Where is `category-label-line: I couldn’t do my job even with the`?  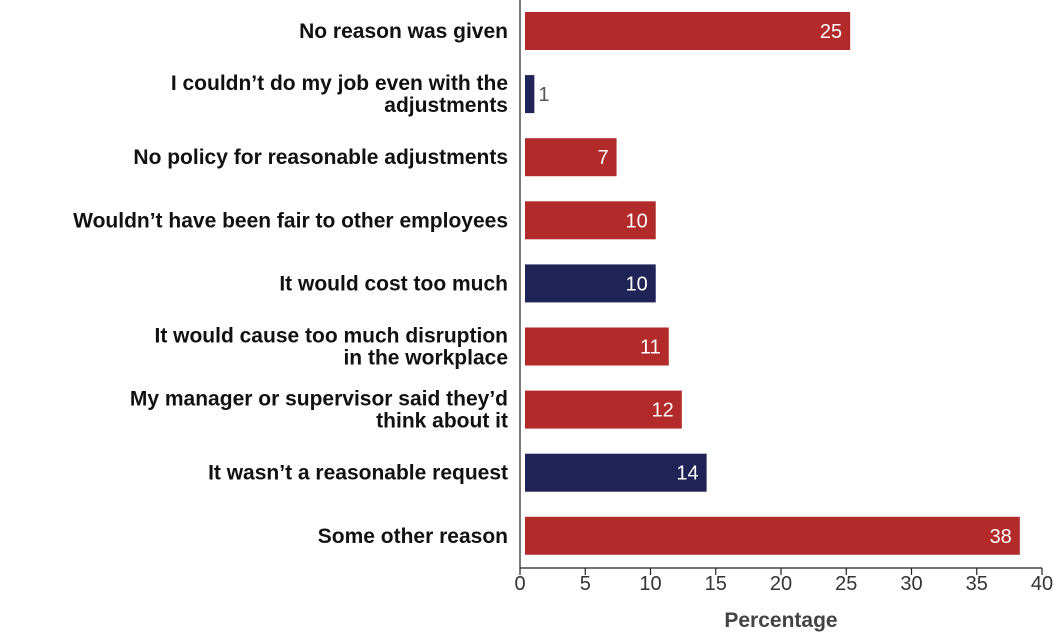
category-label-line: I couldn’t do my job even with the is located at coordinates (339, 83).